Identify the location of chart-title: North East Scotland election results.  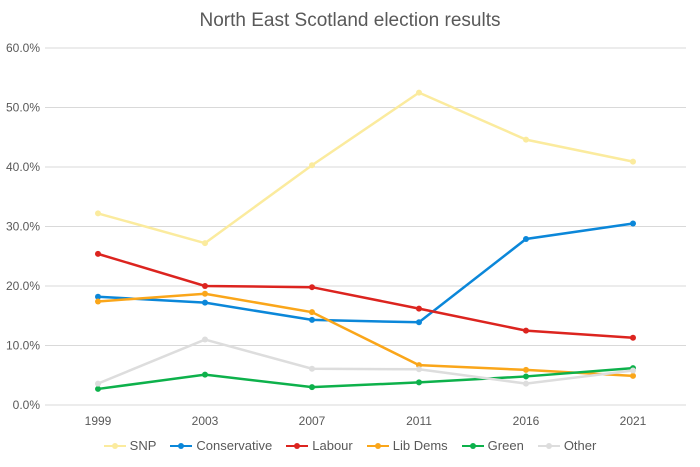
(350, 20).